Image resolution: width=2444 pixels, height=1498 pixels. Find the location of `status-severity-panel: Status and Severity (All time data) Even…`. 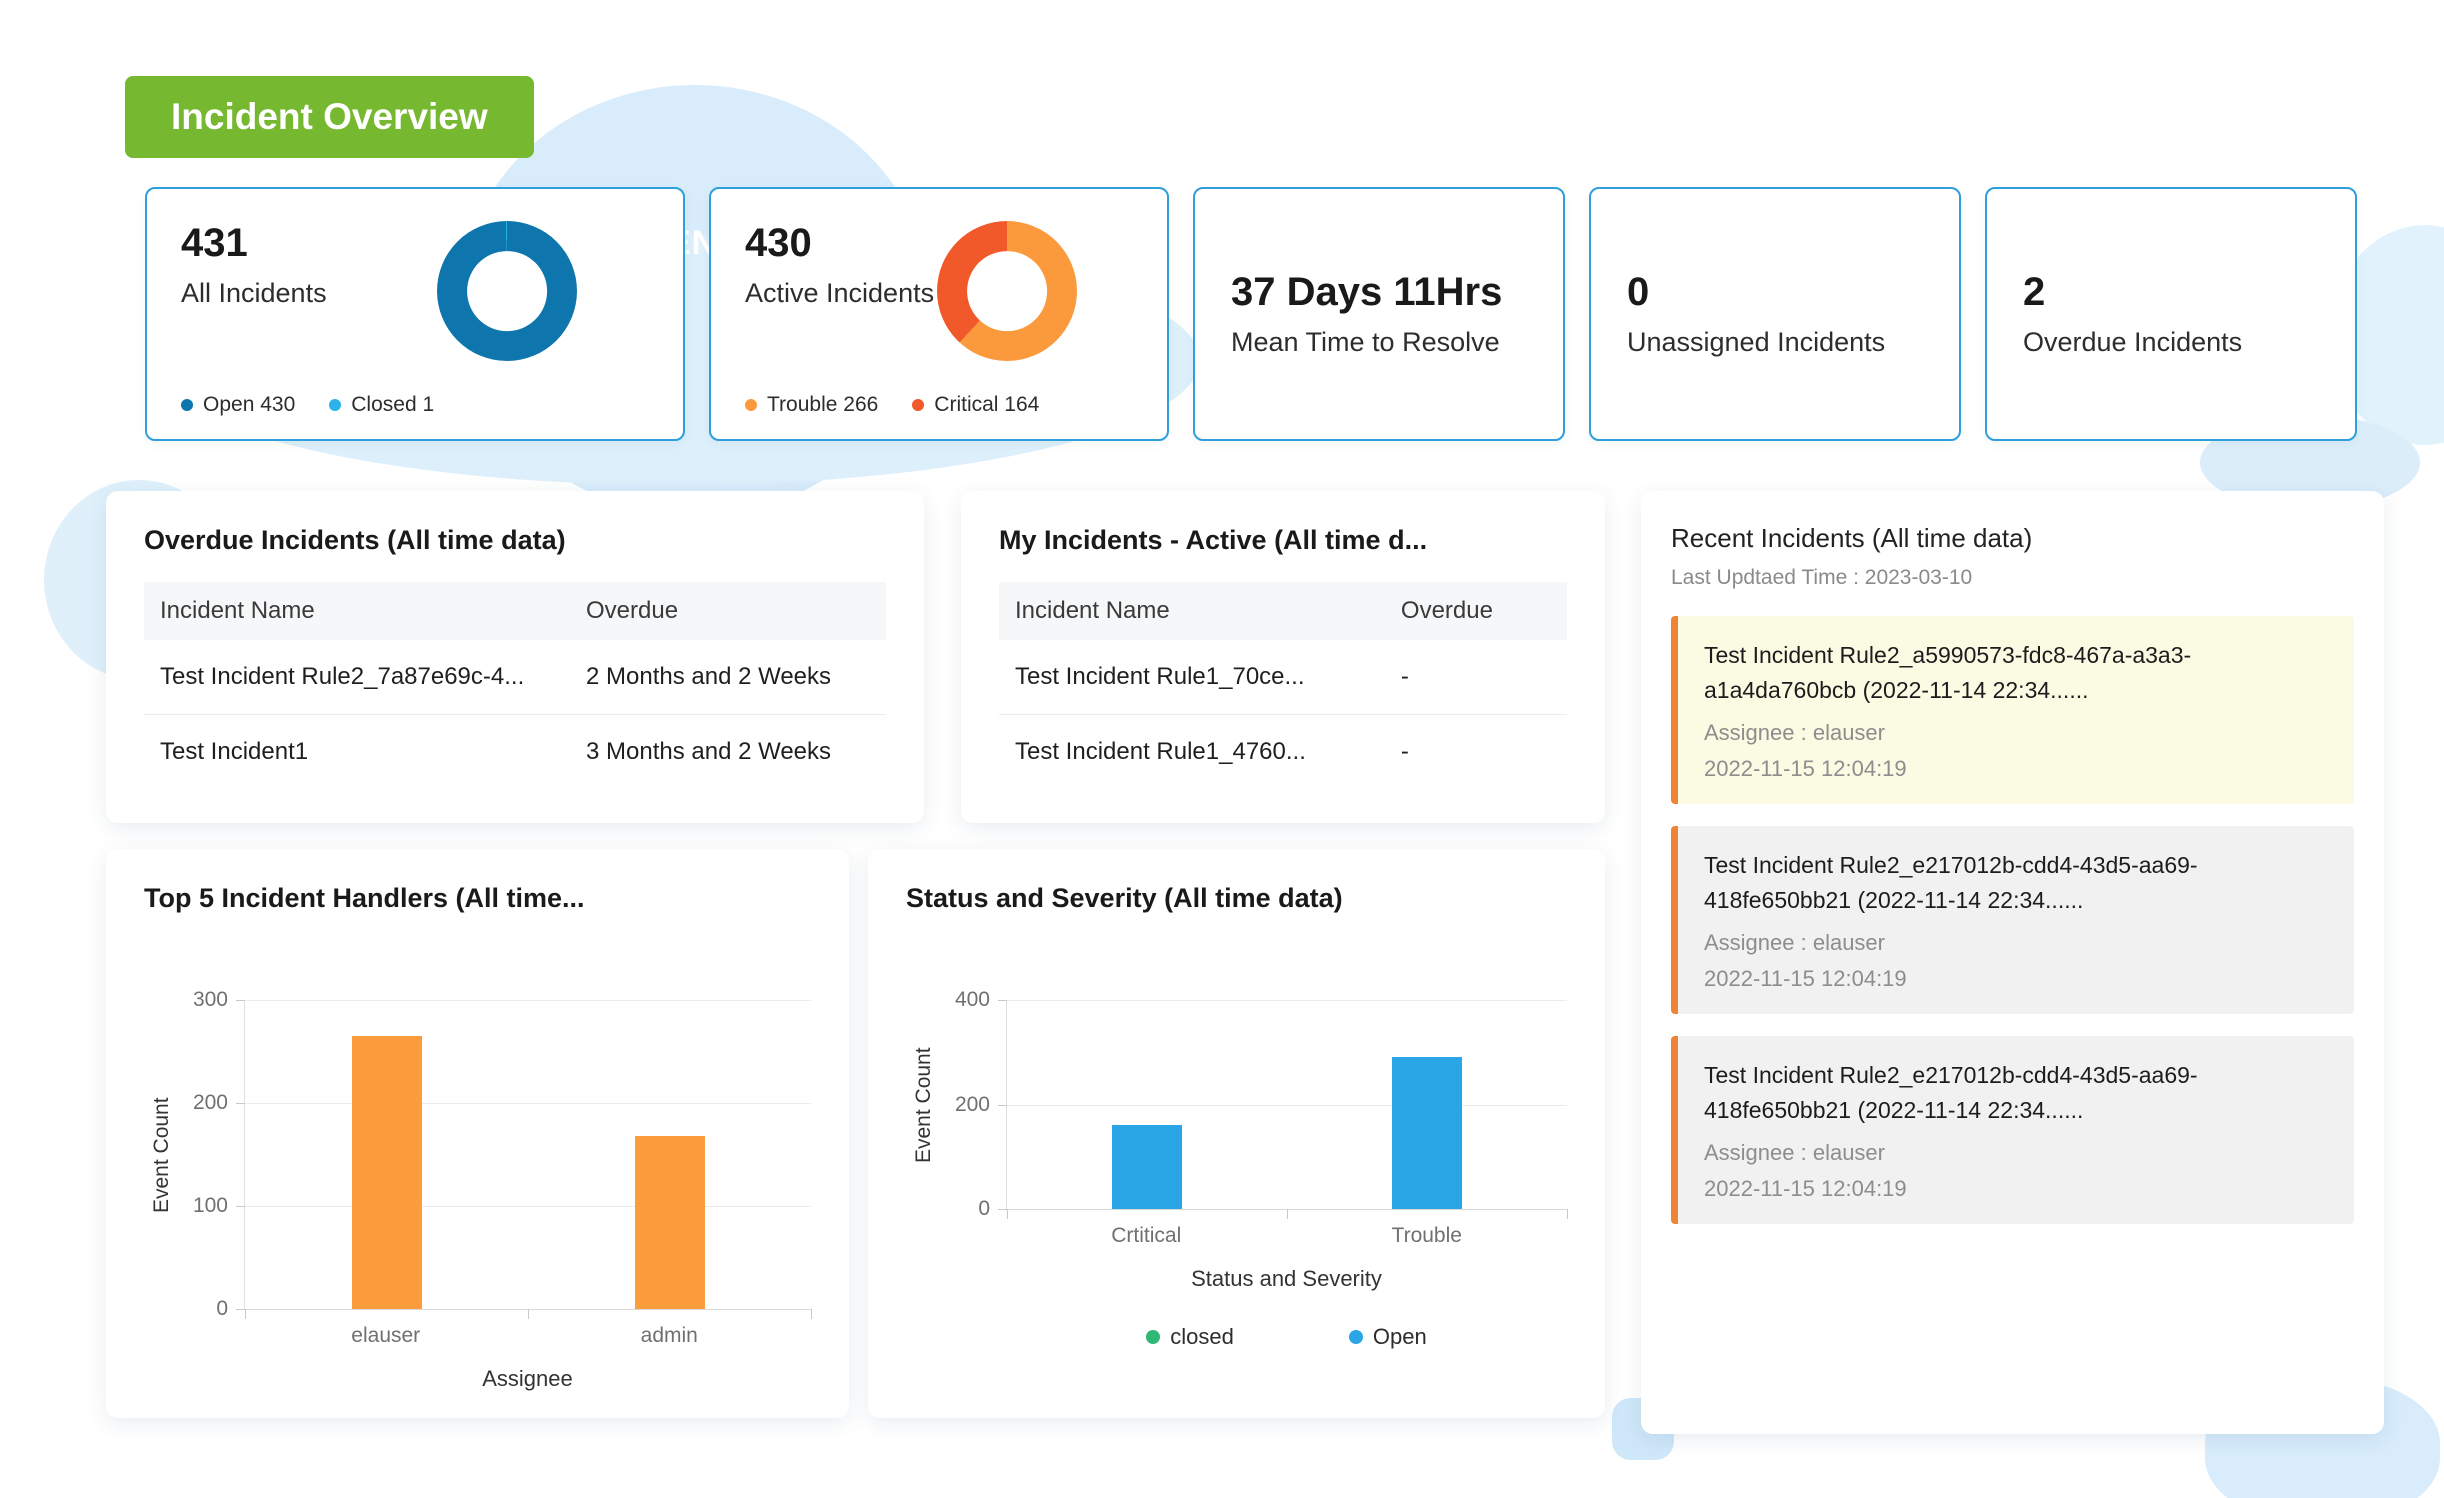

status-severity-panel: Status and Severity (All time data) Even… is located at coordinates (1236, 1133).